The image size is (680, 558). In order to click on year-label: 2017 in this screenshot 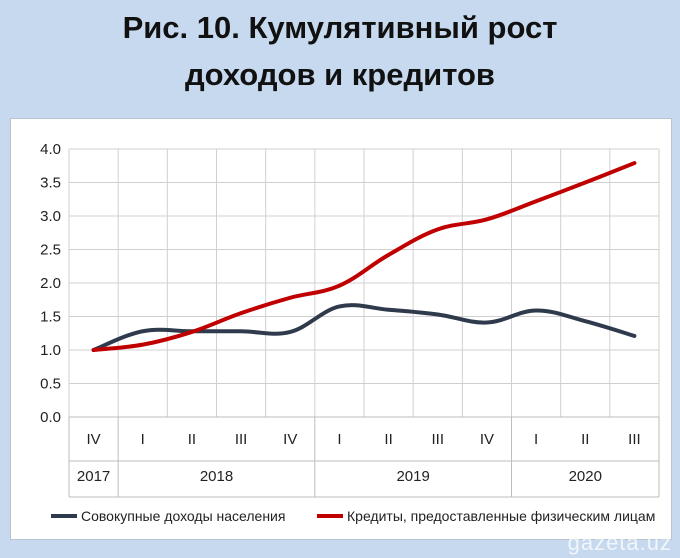, I will do `click(93, 476)`.